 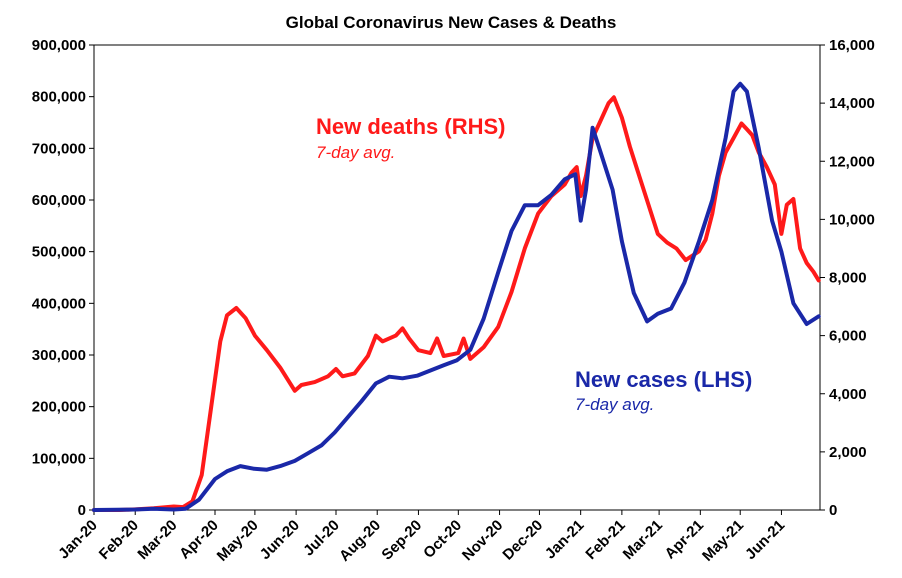 I want to click on y-right-tick-label: 8,000, so click(x=848, y=278).